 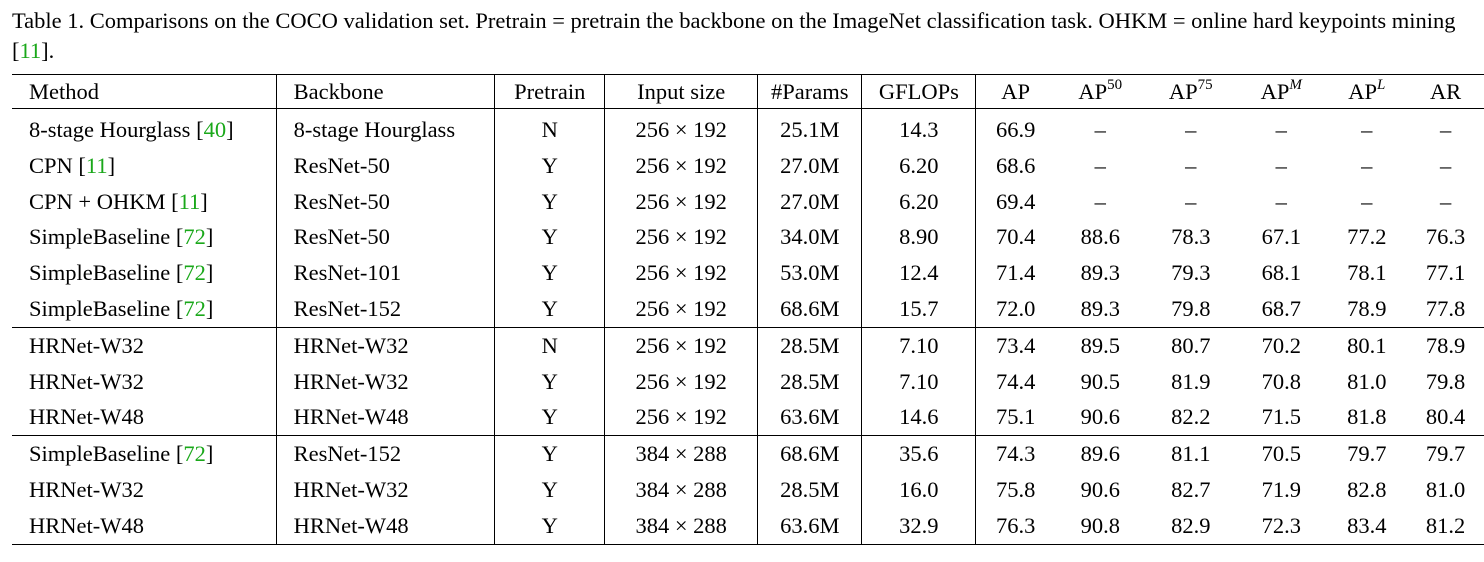 I want to click on cell-ap50: 90.5, so click(x=1100, y=381).